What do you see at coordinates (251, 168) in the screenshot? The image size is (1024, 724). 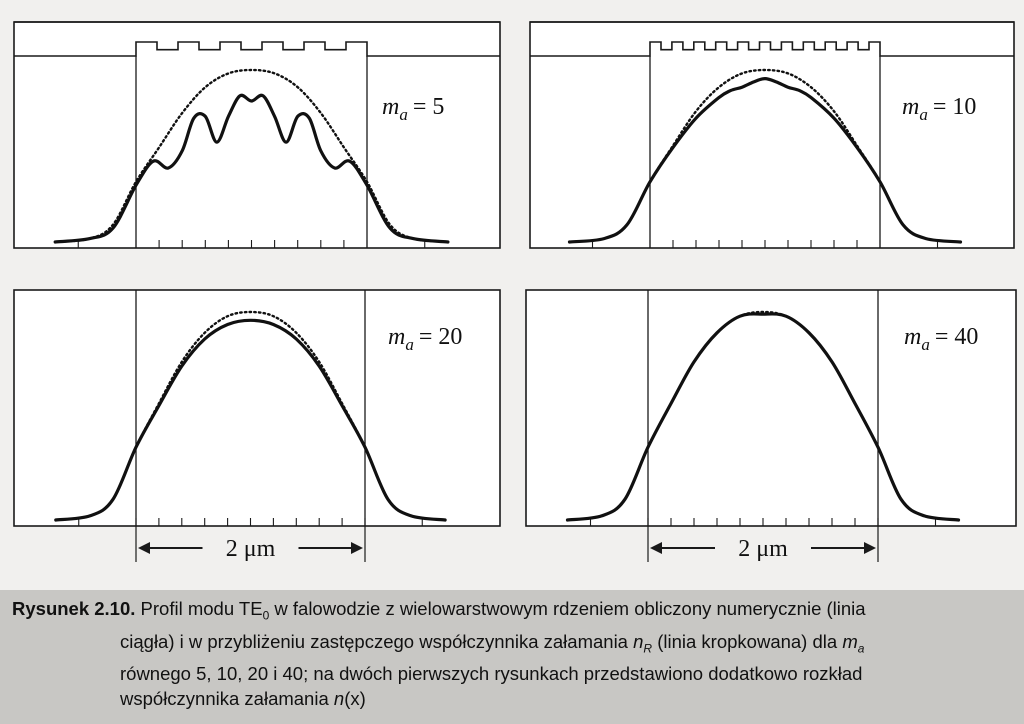 I see `series-numerical` at bounding box center [251, 168].